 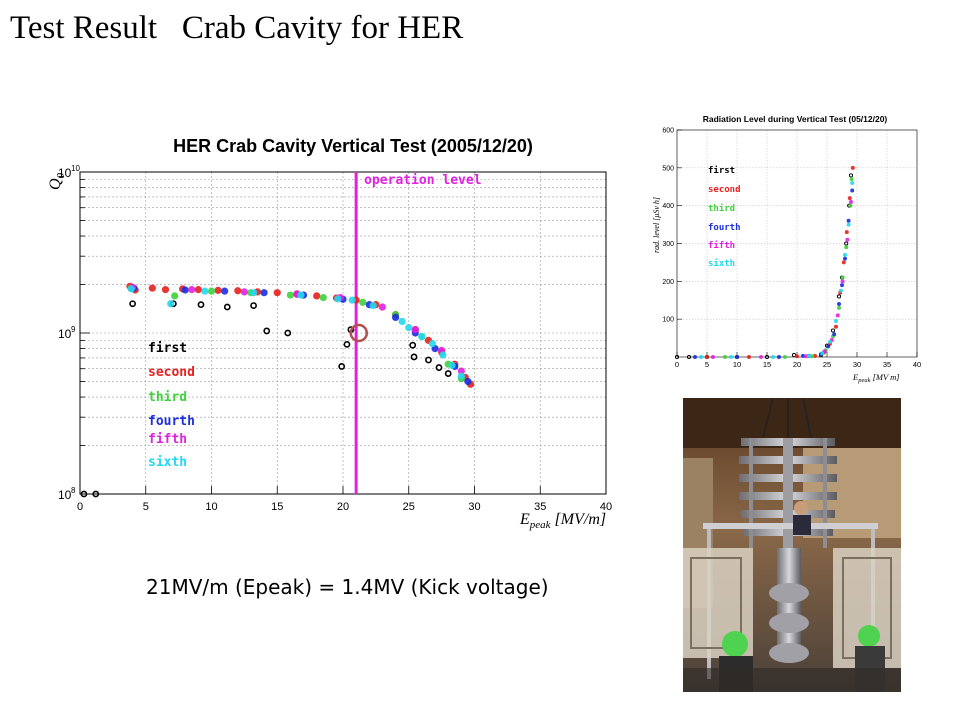 What do you see at coordinates (724, 228) in the screenshot?
I see `rad-legend-fourth: fourth` at bounding box center [724, 228].